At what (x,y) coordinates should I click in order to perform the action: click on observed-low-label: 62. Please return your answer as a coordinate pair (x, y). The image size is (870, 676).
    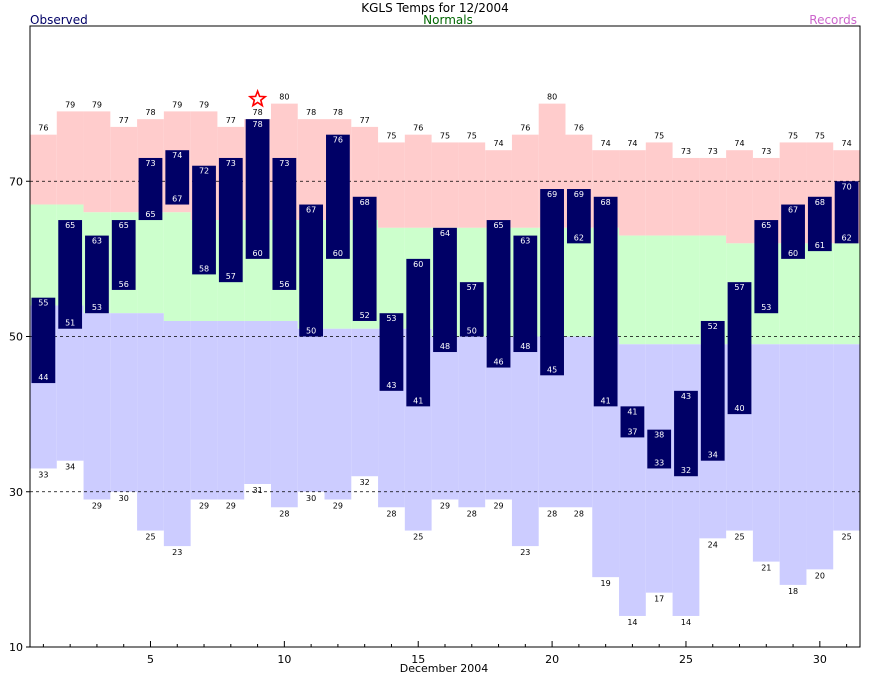
    Looking at the image, I should click on (579, 237).